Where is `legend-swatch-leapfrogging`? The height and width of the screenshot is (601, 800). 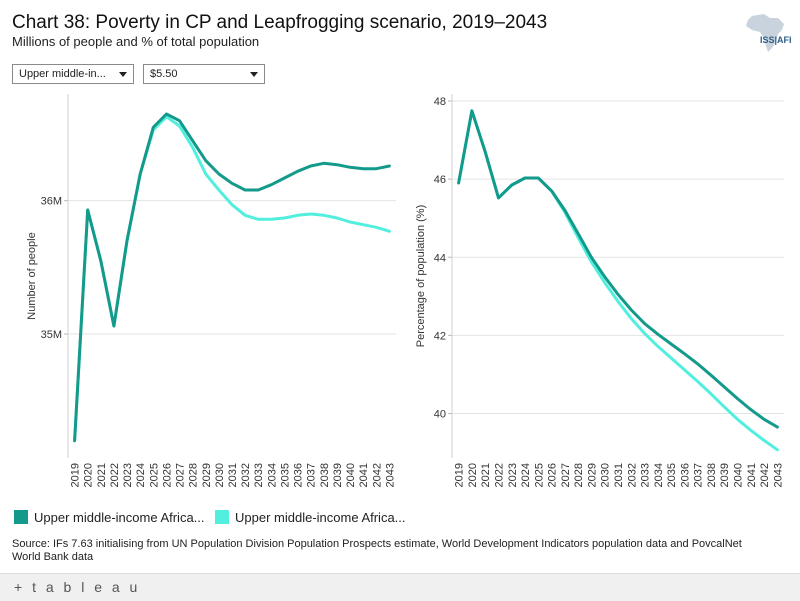 legend-swatch-leapfrogging is located at coordinates (222, 517).